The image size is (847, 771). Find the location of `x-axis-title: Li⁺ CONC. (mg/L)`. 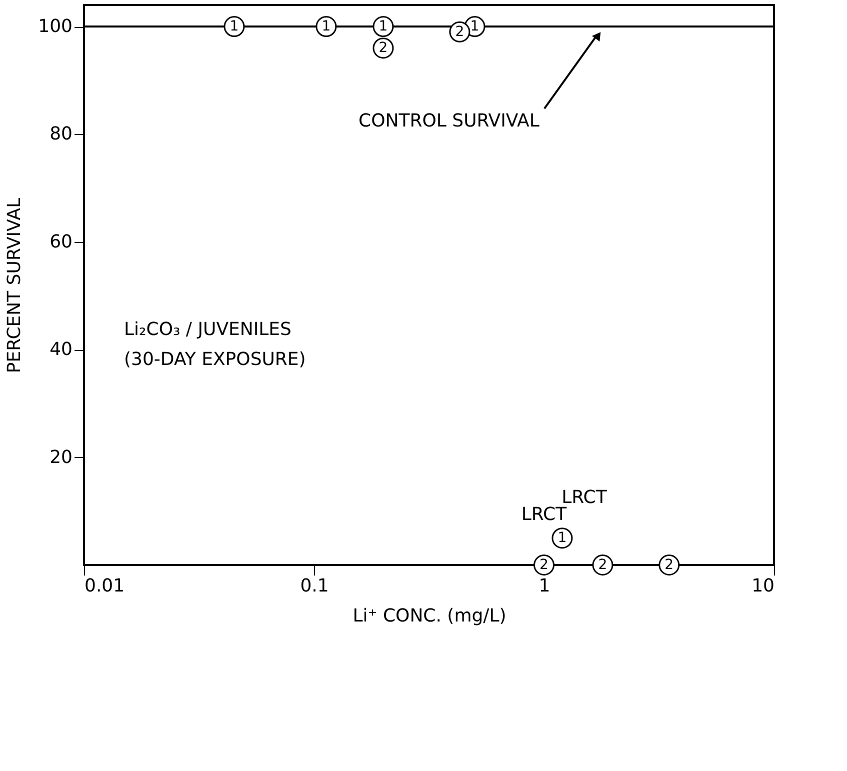

x-axis-title: Li⁺ CONC. (mg/L) is located at coordinates (429, 616).